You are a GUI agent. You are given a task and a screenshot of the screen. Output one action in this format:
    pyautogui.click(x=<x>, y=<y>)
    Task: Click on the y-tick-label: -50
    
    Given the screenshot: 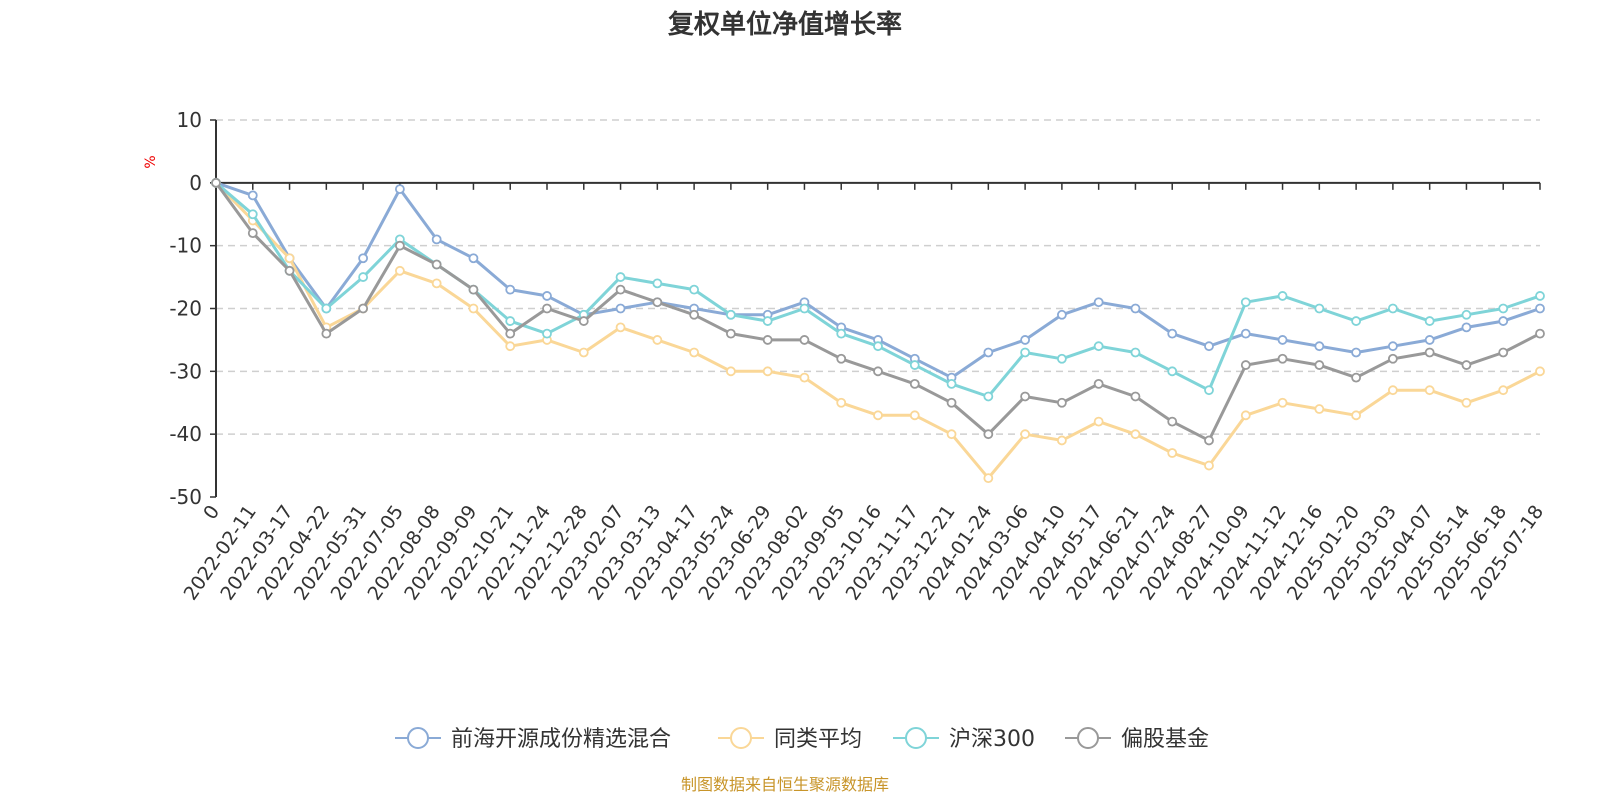 What is the action you would take?
    pyautogui.click(x=185, y=497)
    